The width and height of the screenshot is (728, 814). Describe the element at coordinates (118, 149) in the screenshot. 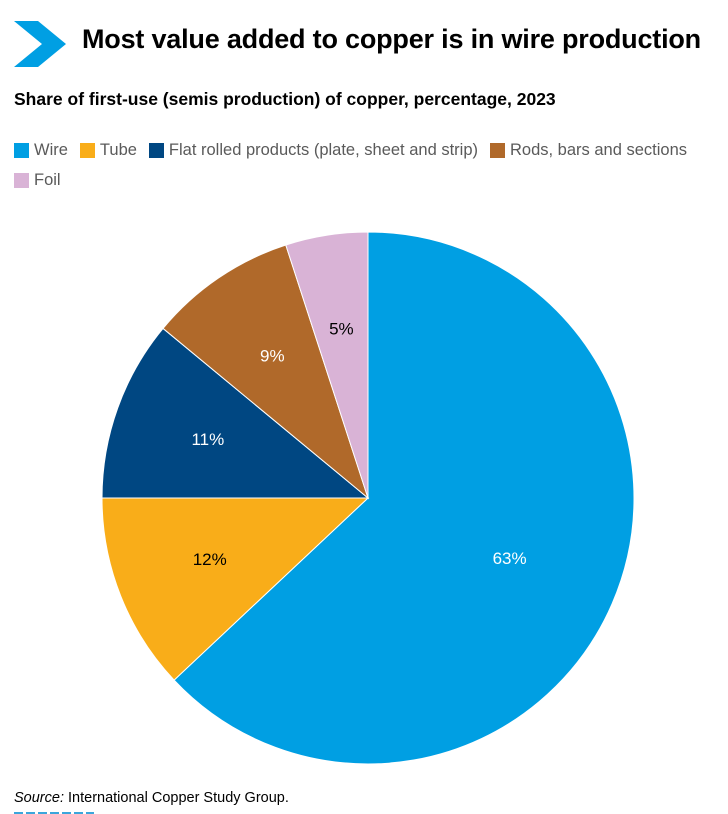

I see `legend-label: Tube` at that location.